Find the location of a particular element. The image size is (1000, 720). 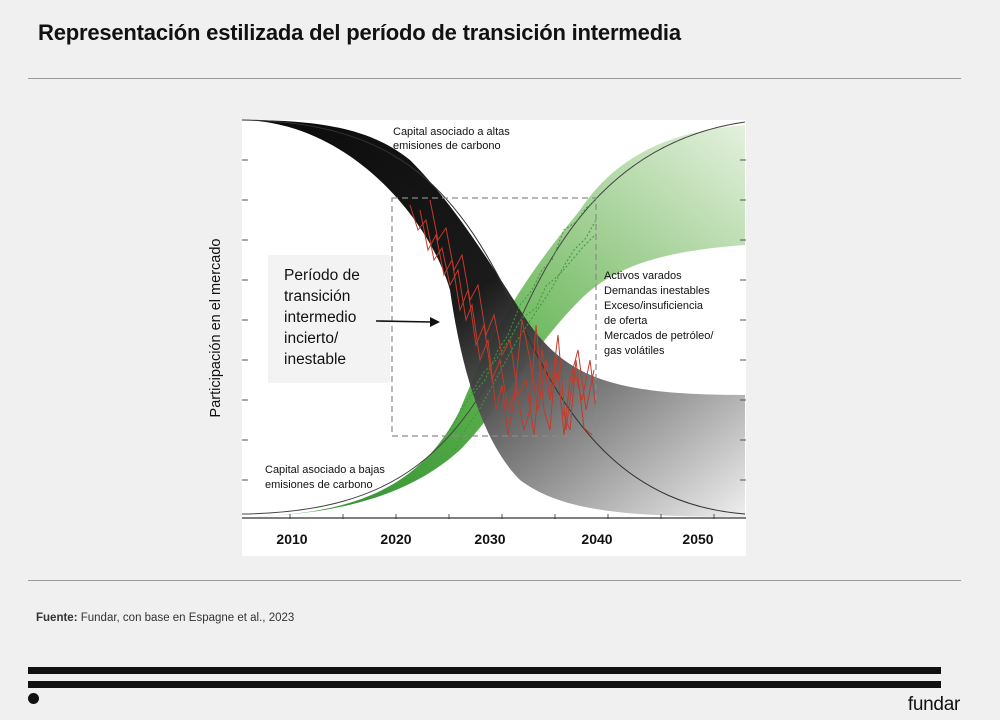

x-tick-labels: 2010 2020 2030 2040 2050 is located at coordinates (494, 539).